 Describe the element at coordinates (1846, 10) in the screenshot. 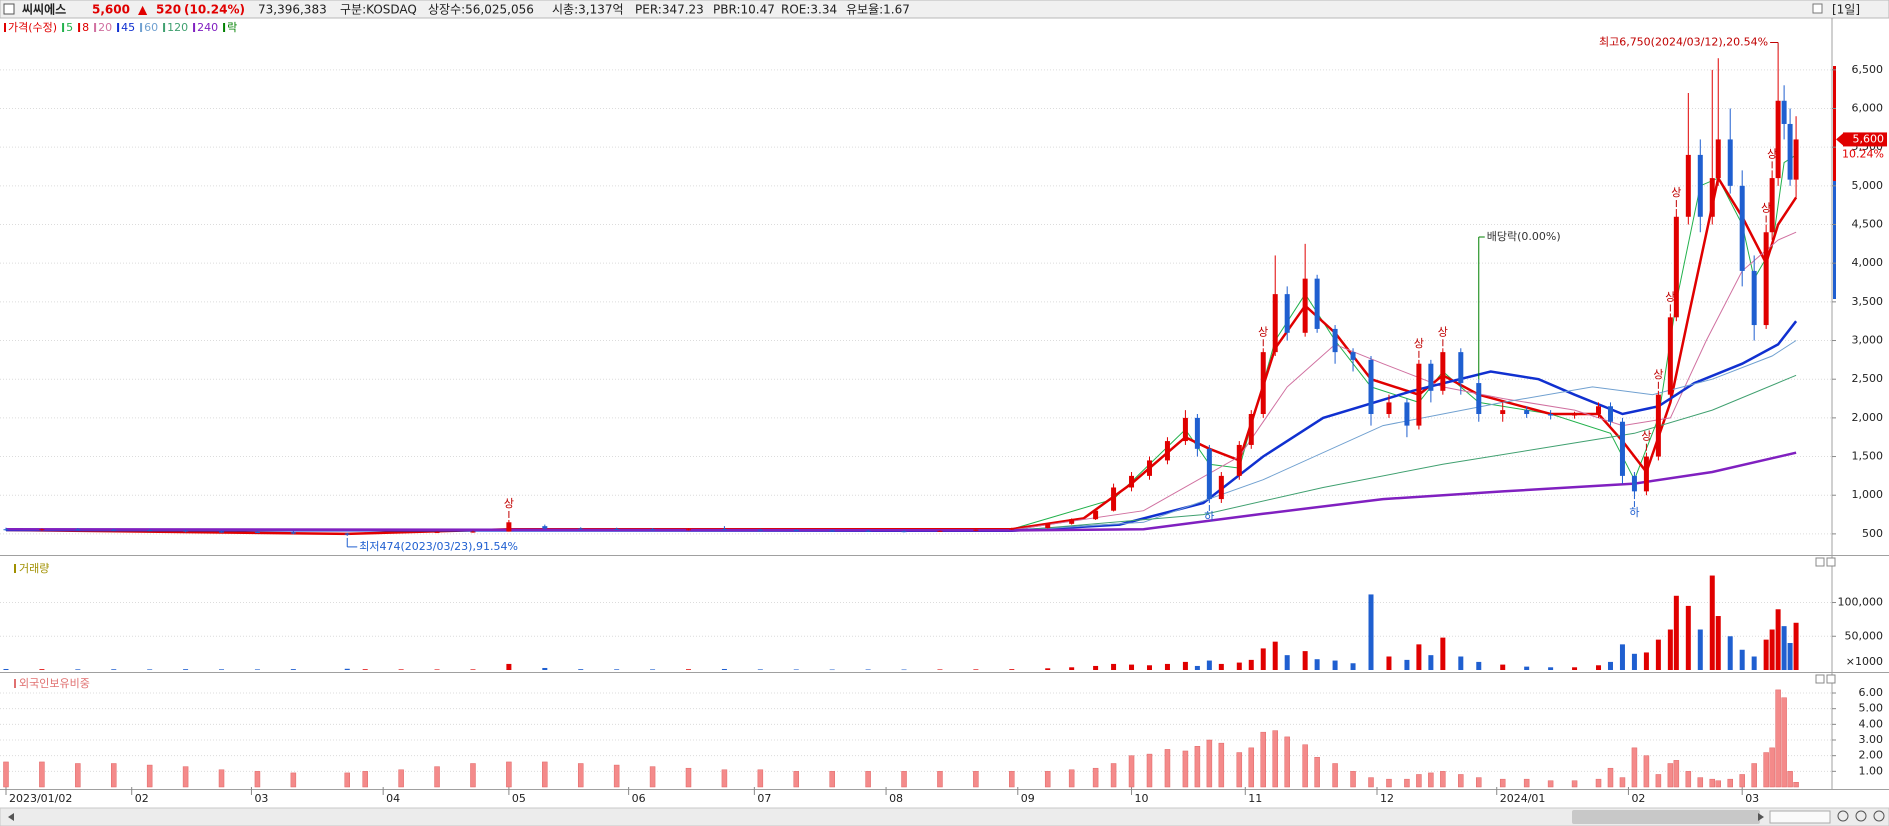

I see `period: [1일]` at that location.